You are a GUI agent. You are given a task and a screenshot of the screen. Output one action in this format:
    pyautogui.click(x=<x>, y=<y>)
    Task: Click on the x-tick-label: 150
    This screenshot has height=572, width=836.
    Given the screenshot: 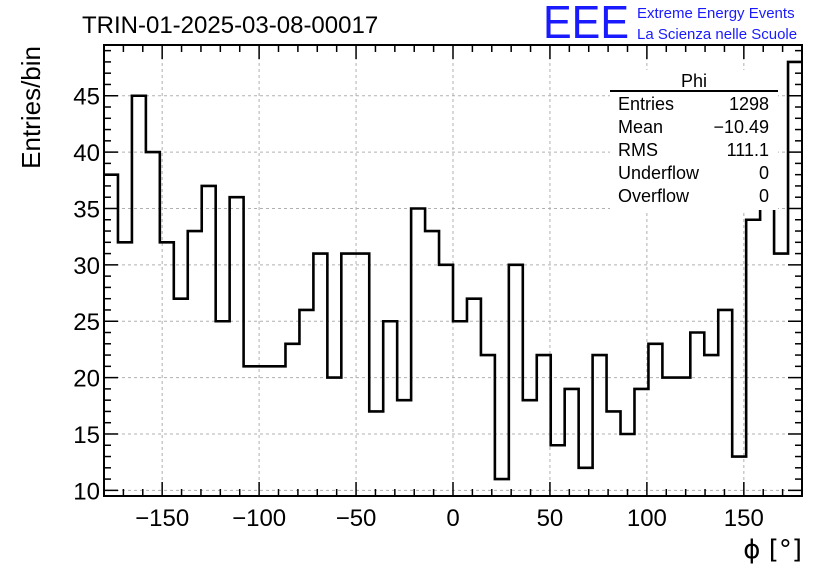 What is the action you would take?
    pyautogui.click(x=744, y=518)
    